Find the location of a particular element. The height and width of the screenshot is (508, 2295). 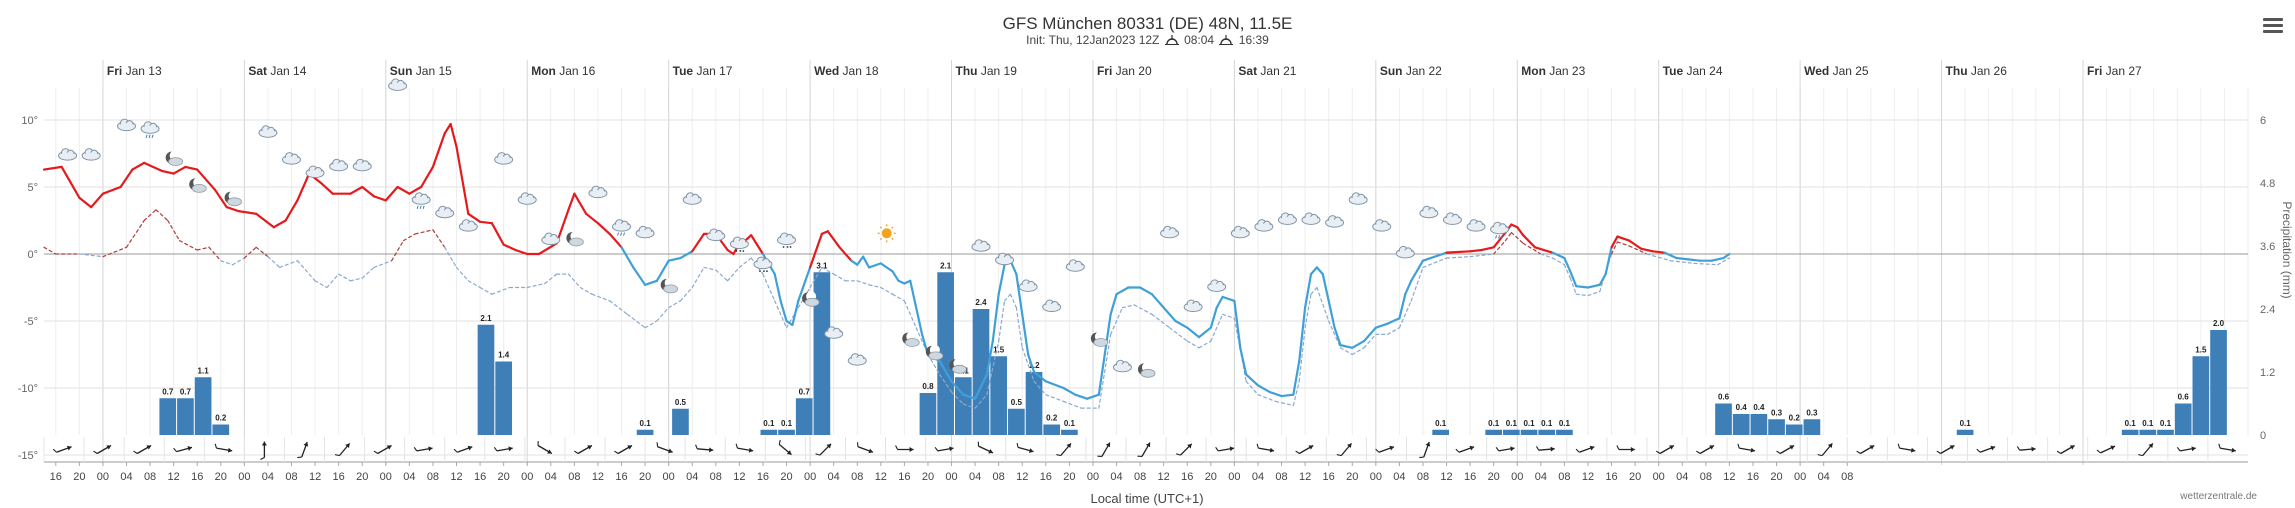

precip-label: 0.6 is located at coordinates (1724, 397).